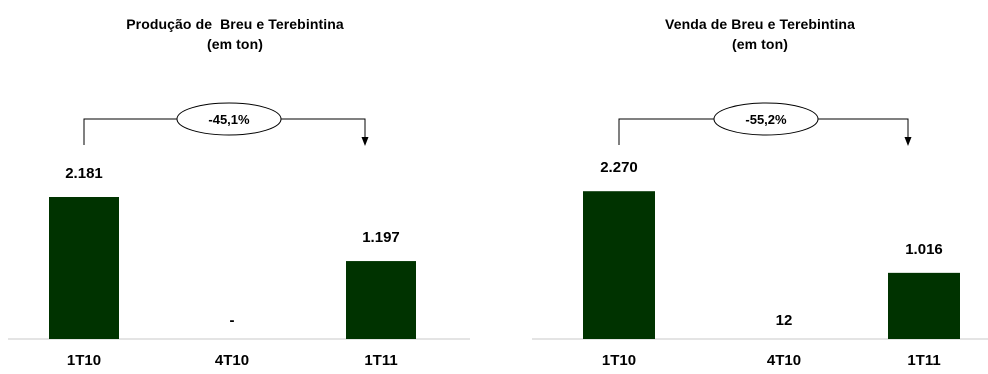 The height and width of the screenshot is (374, 988). What do you see at coordinates (84, 173) in the screenshot?
I see `data-label-1t10: 2.181` at bounding box center [84, 173].